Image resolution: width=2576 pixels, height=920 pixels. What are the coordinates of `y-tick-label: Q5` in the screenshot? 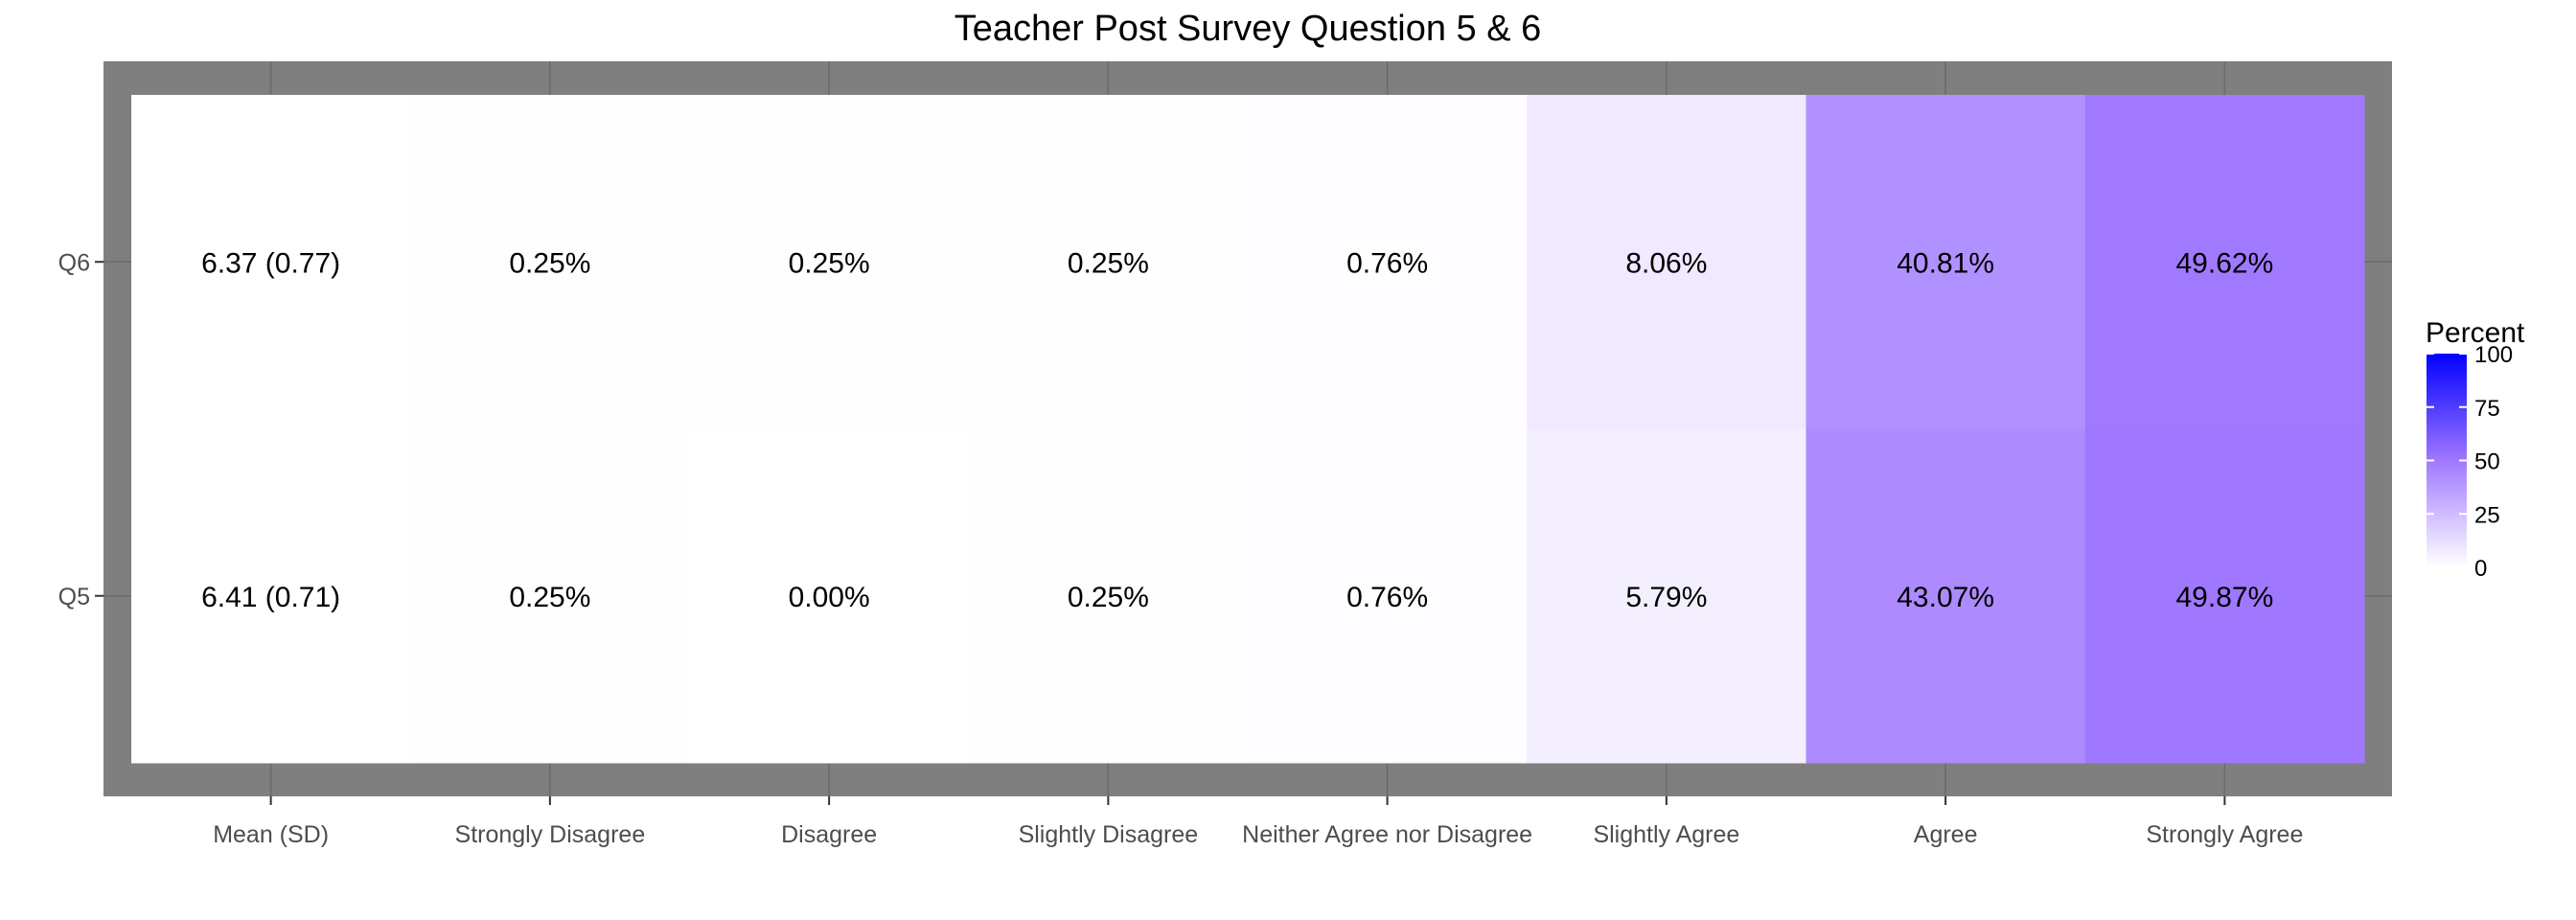 It's located at (74, 597).